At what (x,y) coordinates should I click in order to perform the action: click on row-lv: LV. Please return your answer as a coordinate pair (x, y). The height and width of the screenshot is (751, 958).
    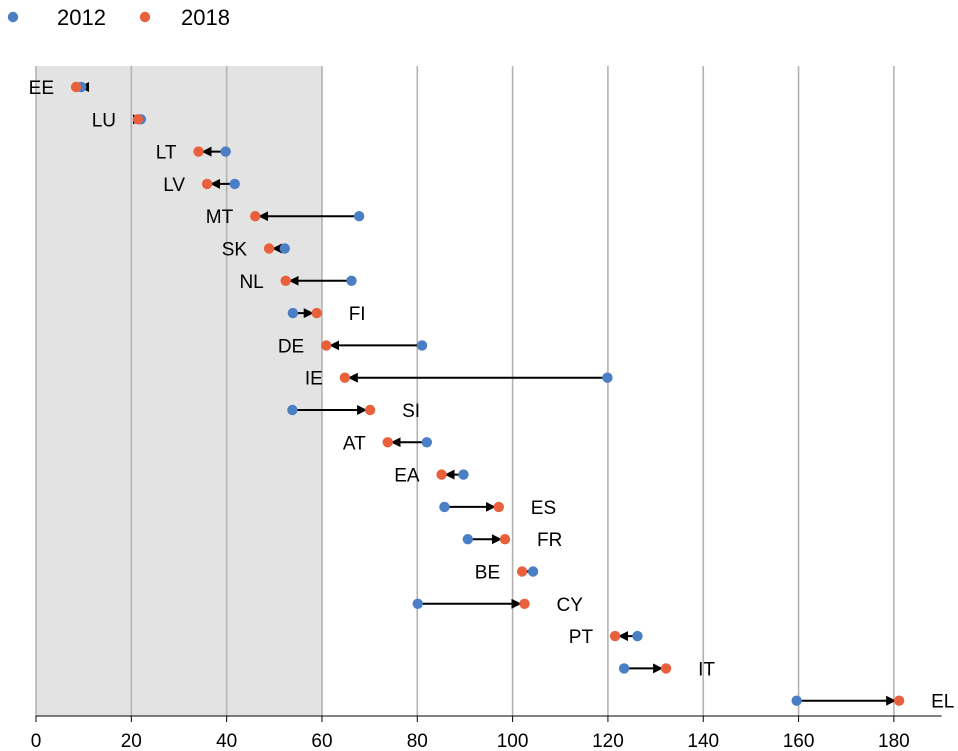
    Looking at the image, I should click on (201, 185).